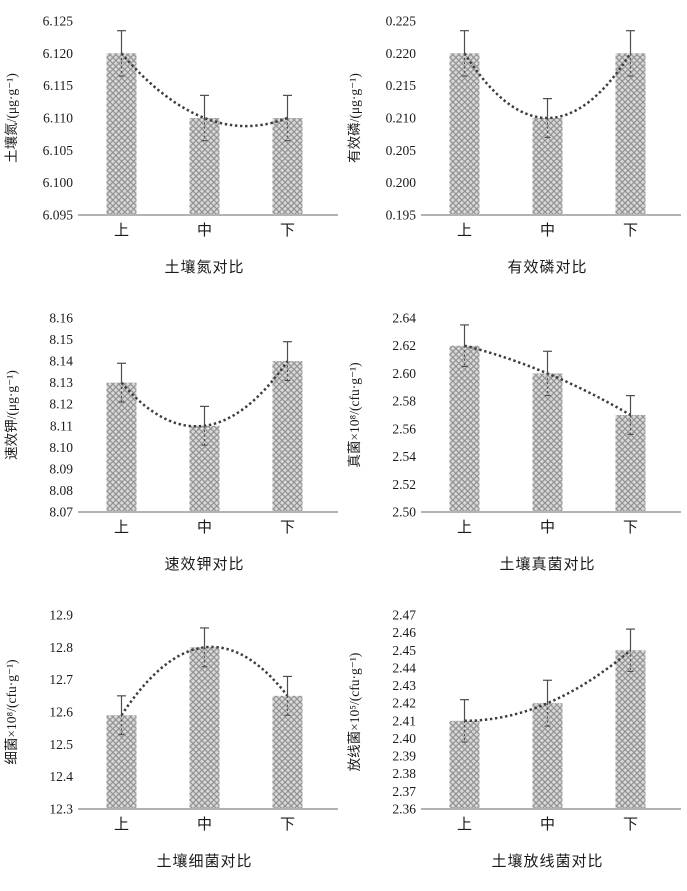 Image resolution: width=687 pixels, height=891 pixels. I want to click on y-axis-ticks: 6.095 6.100 6.105 6.110 6.115 6.120 6.125, so click(58, 118).